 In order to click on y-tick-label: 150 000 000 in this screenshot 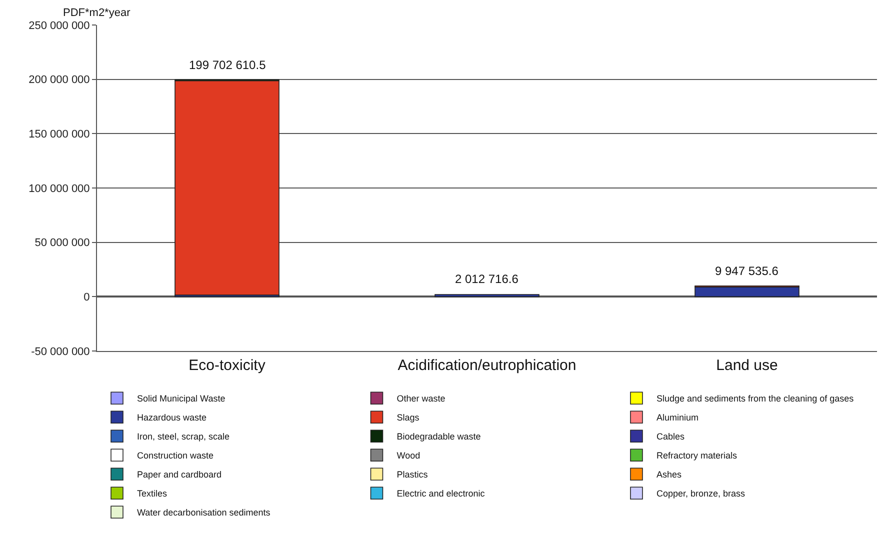, I will do `click(59, 134)`.